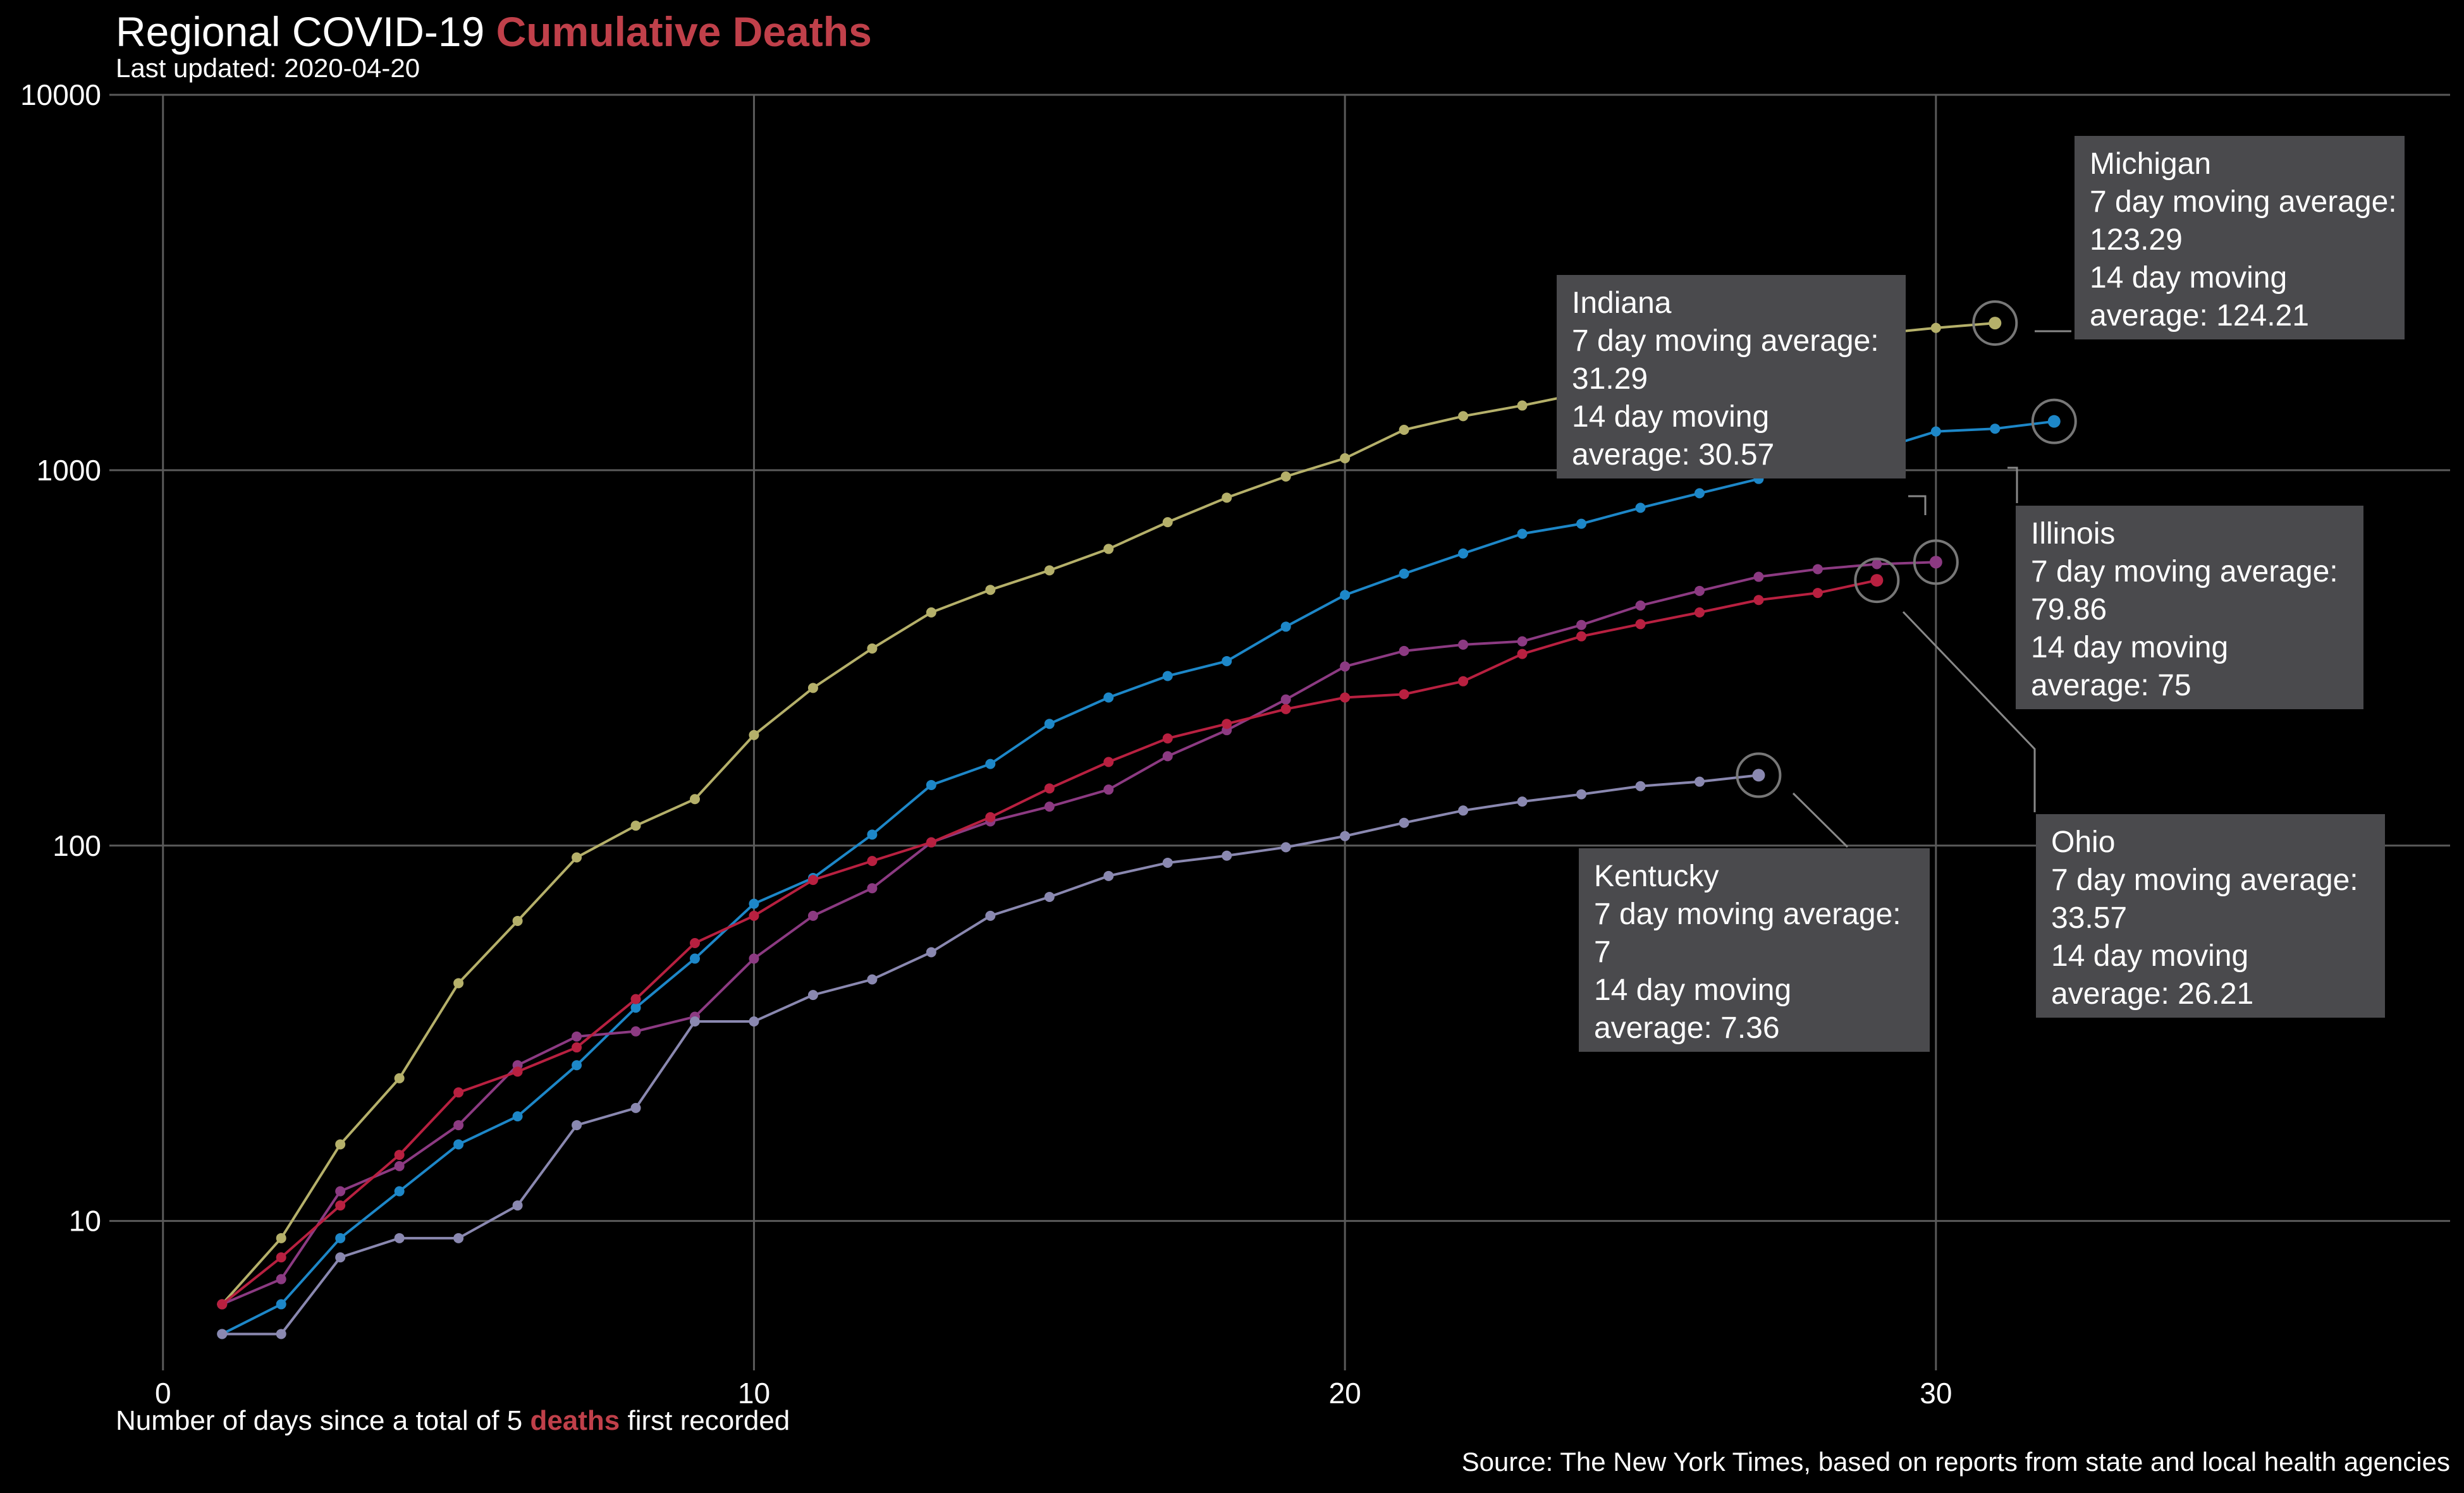  What do you see at coordinates (1673, 455) in the screenshot?
I see `annotation-line-indiana: average: 30.57` at bounding box center [1673, 455].